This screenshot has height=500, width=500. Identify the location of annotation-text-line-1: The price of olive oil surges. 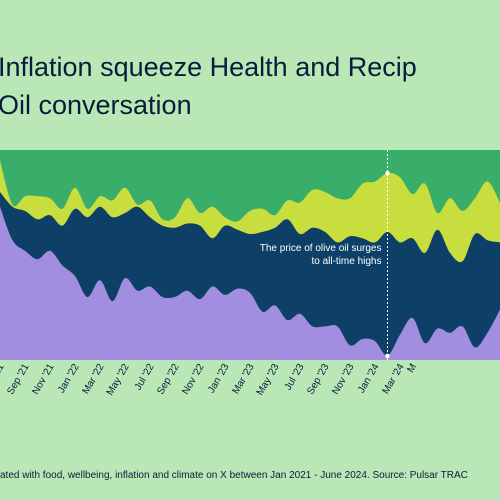
(321, 248).